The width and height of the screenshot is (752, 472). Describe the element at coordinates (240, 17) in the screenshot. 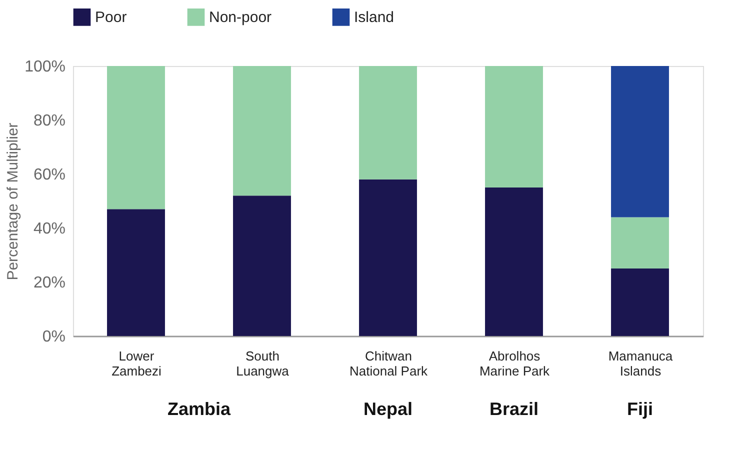

I see `legend-label: Non-poor` at that location.